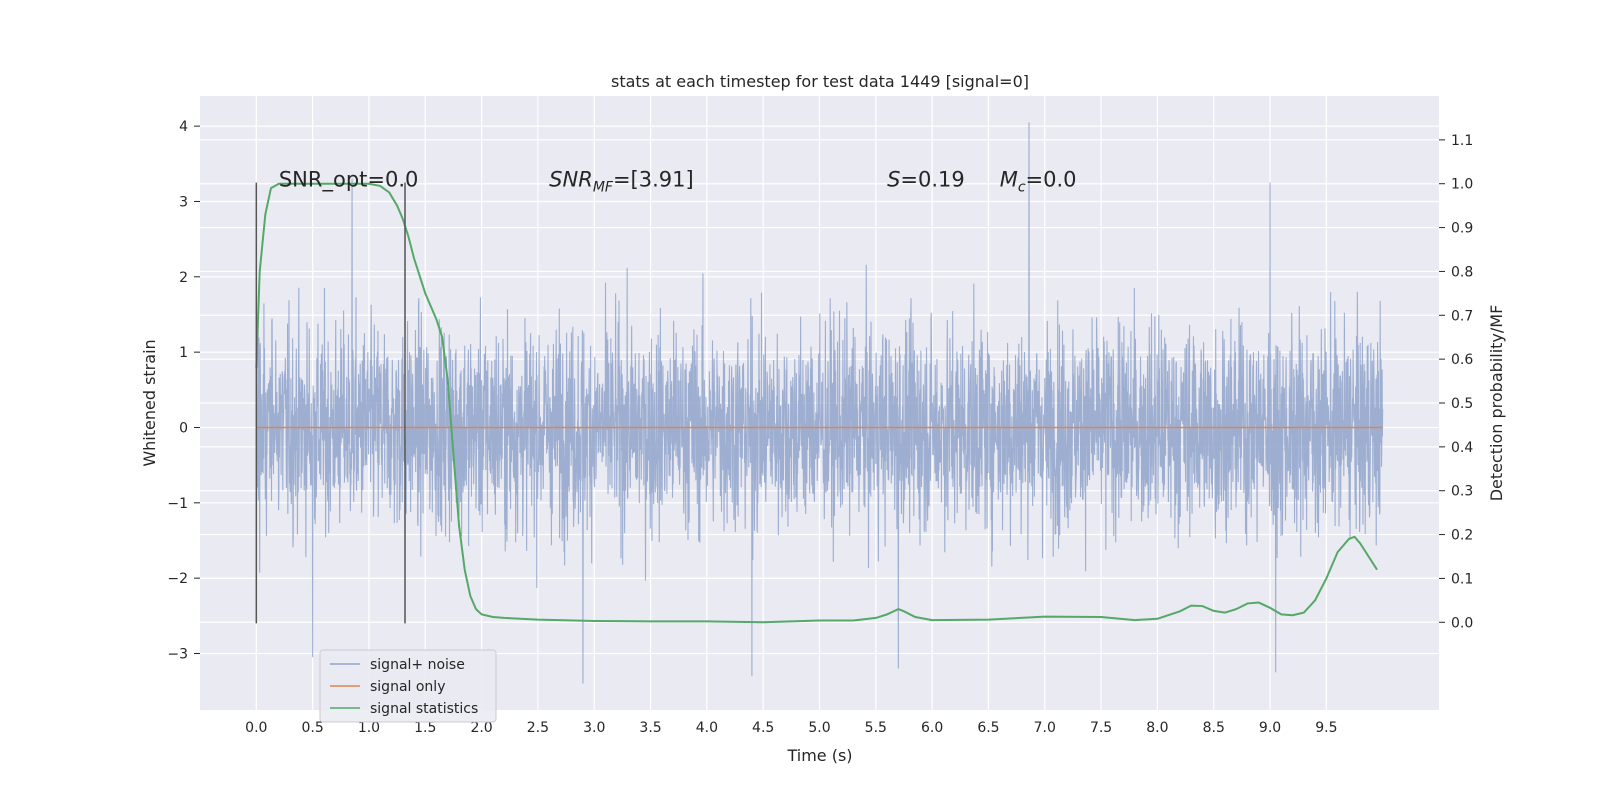 The image size is (1600, 800). Describe the element at coordinates (932, 728) in the screenshot. I see `x-tick-label: 6.0` at that location.